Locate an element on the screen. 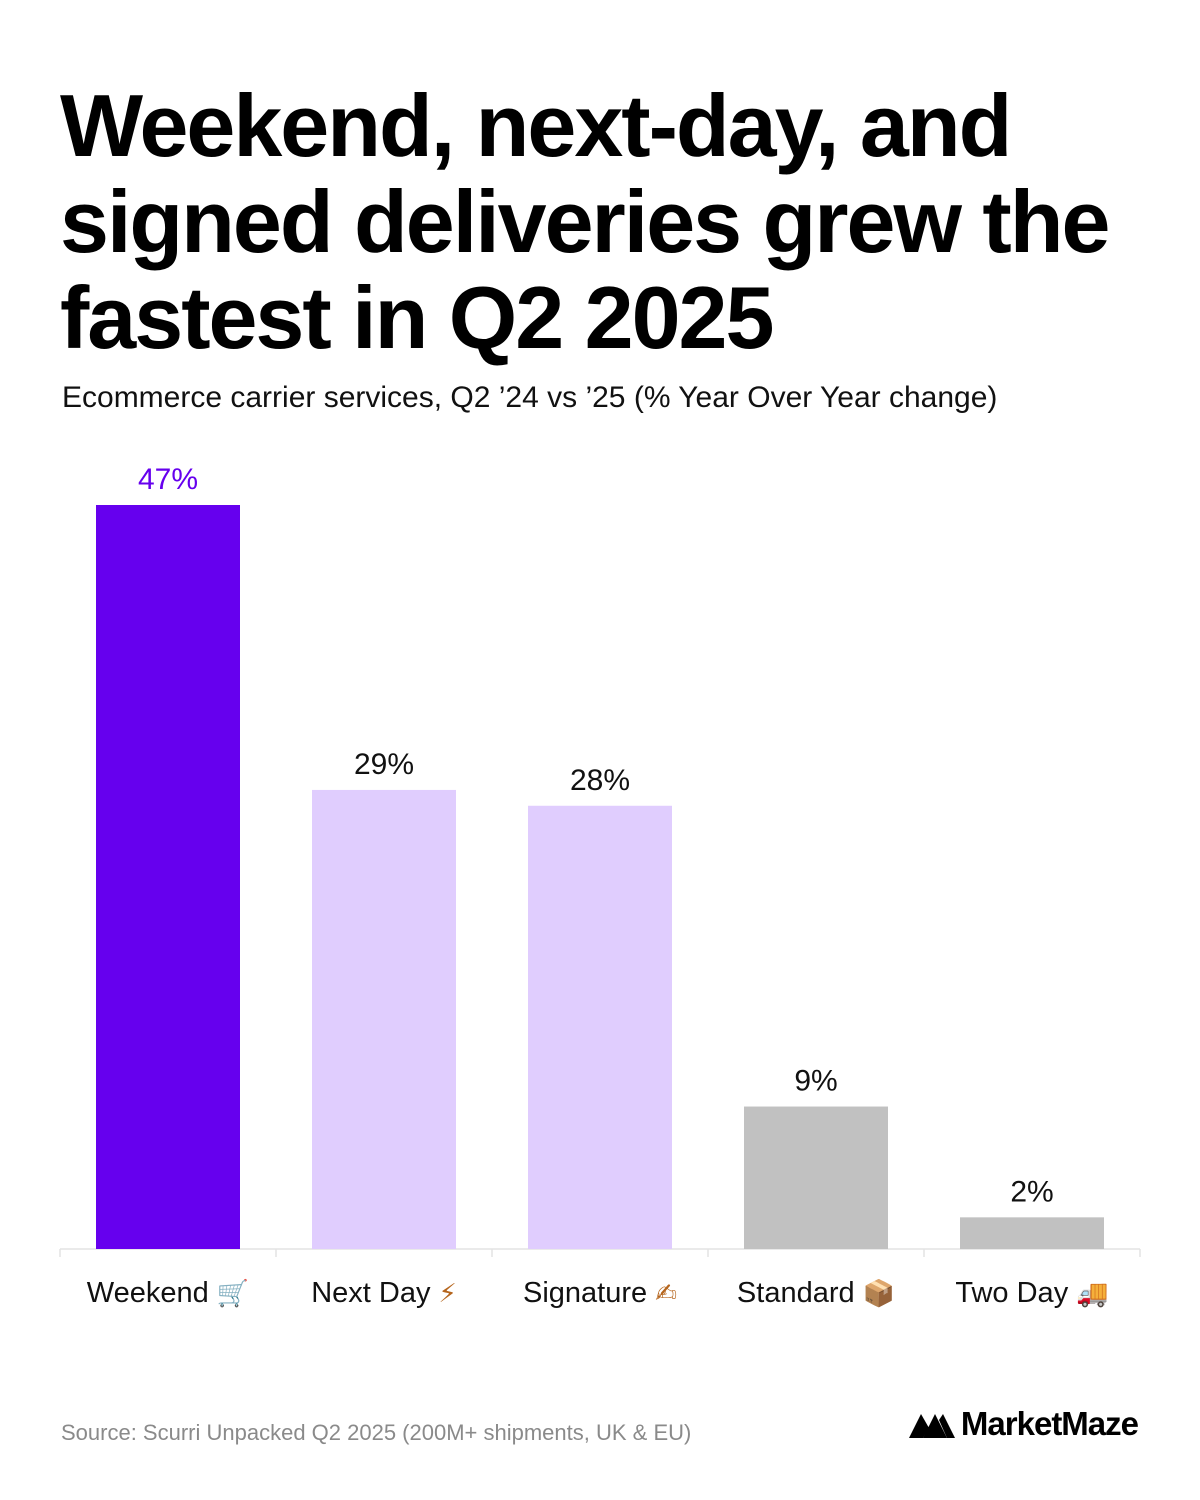 The image size is (1200, 1500). bar-standard is located at coordinates (816, 1177).